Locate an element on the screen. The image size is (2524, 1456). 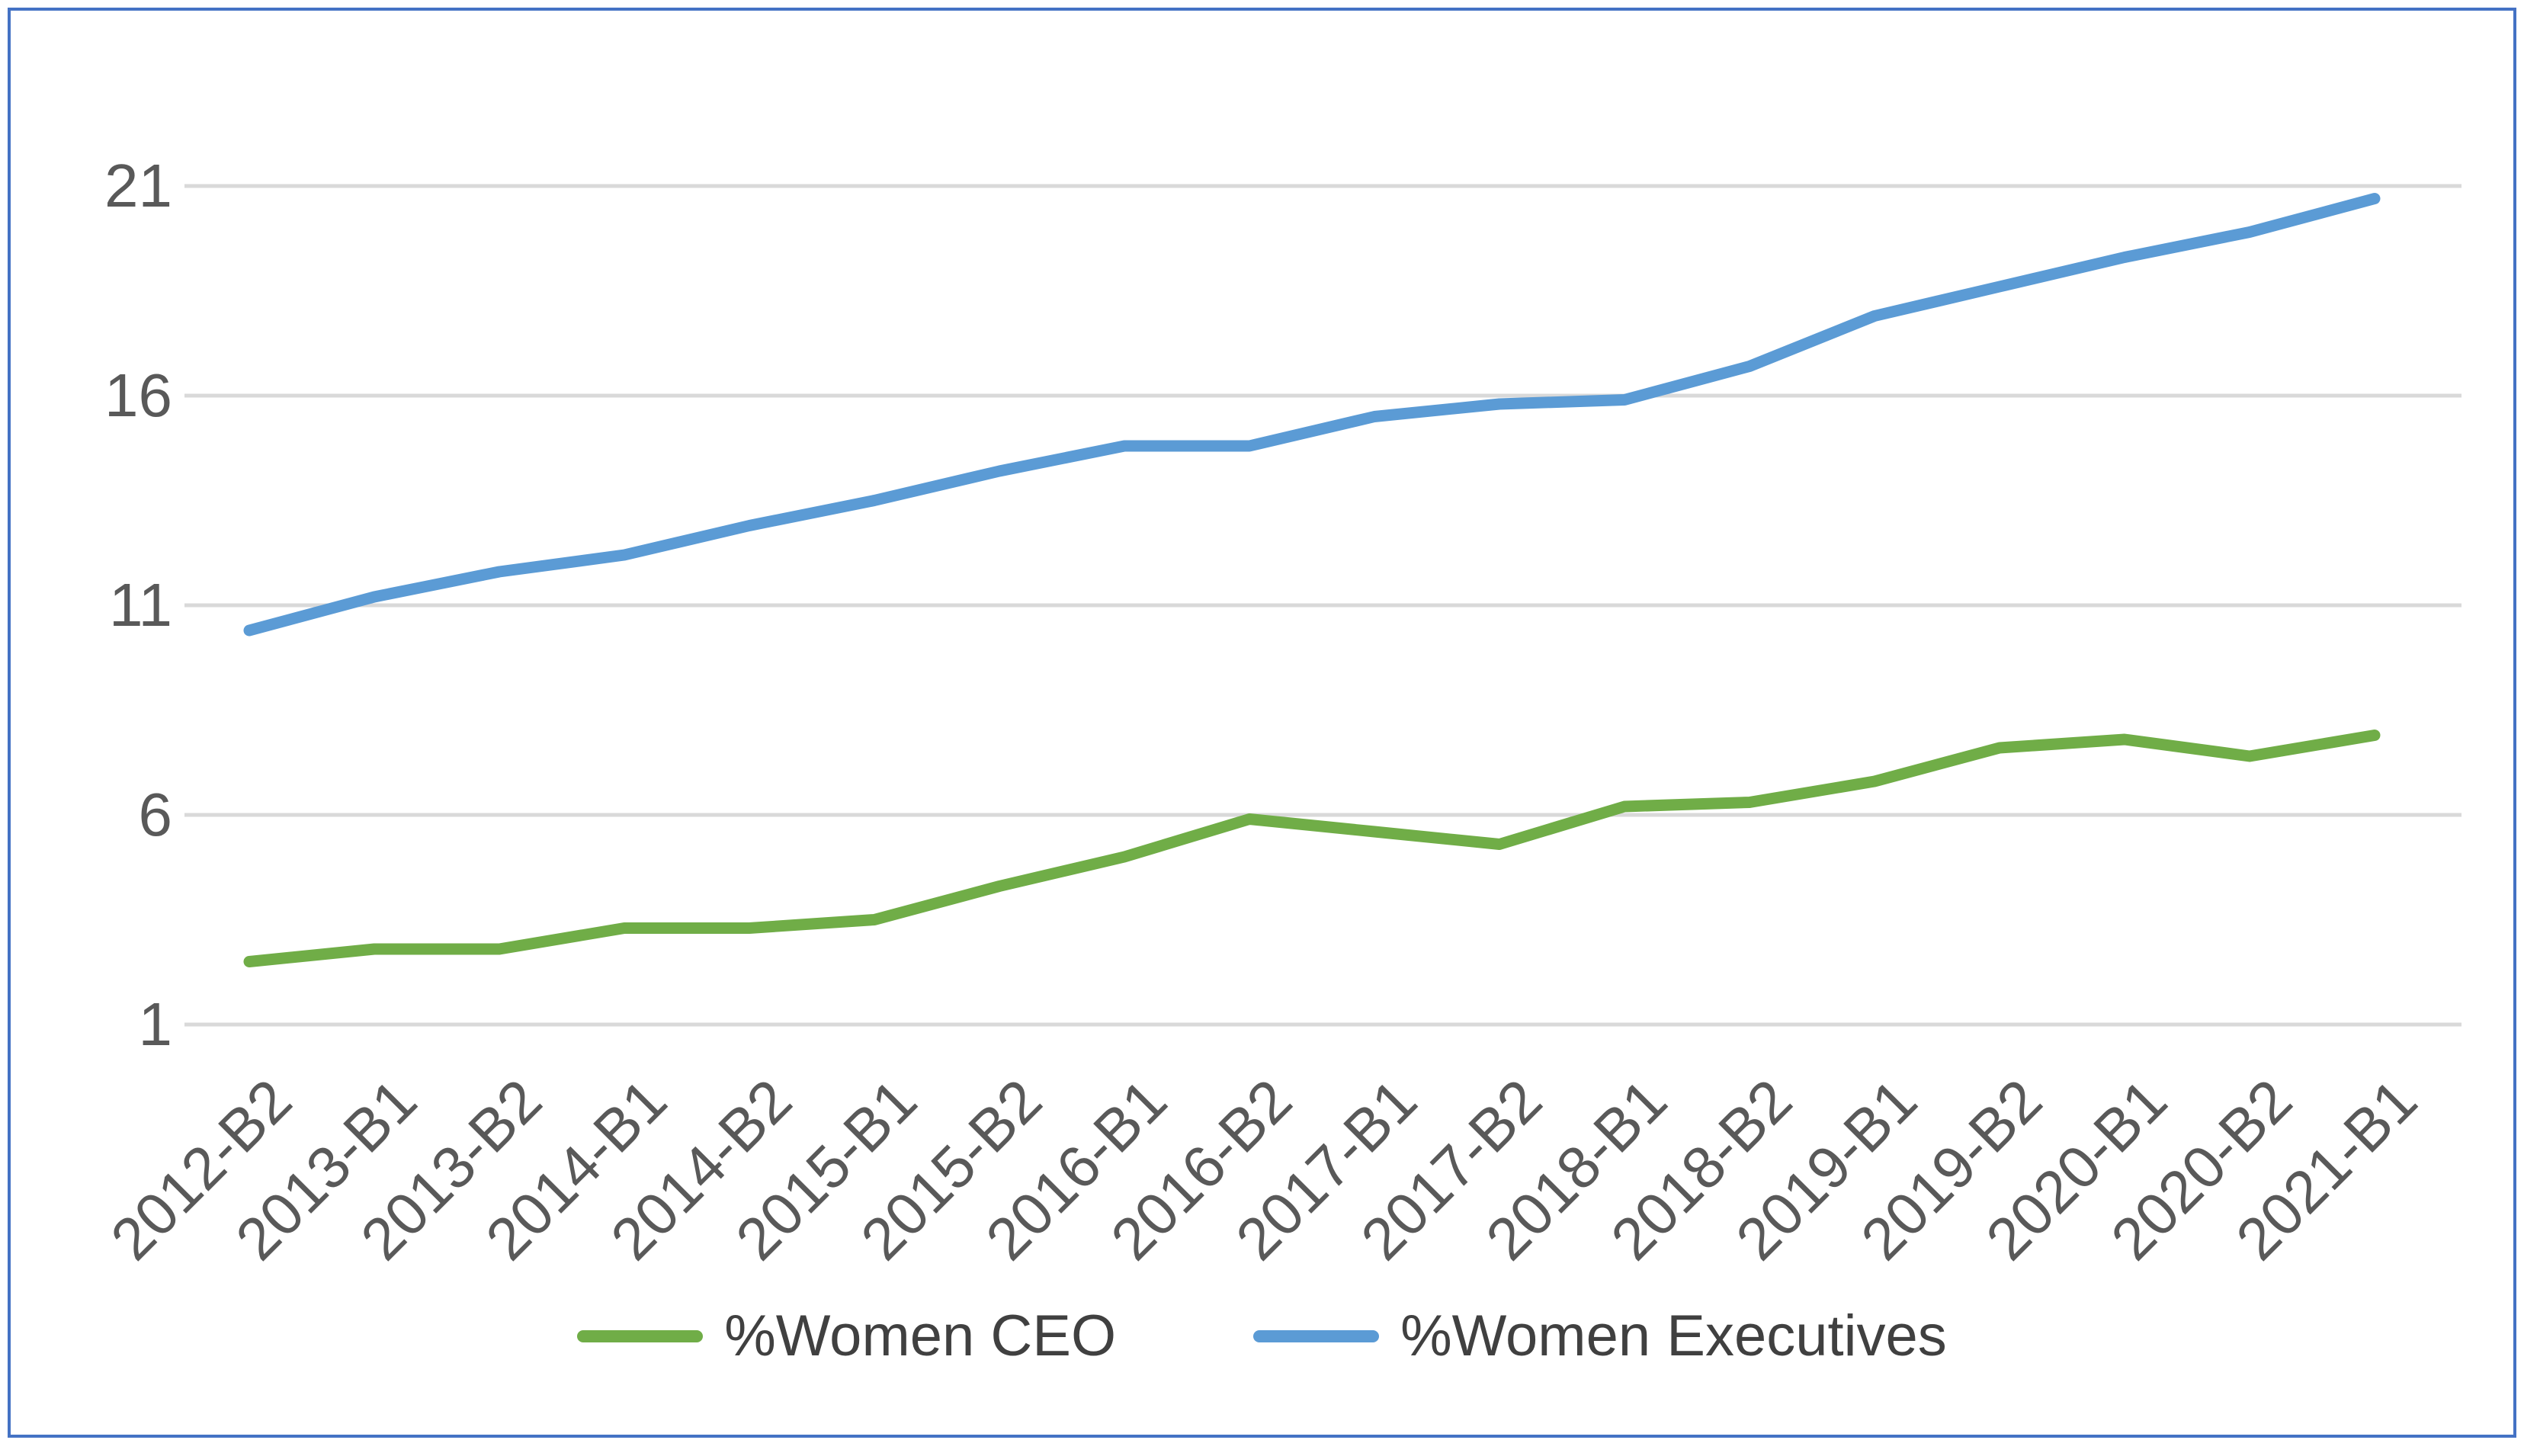
legend: %Women CEO %Women Executives is located at coordinates (1262, 1336).